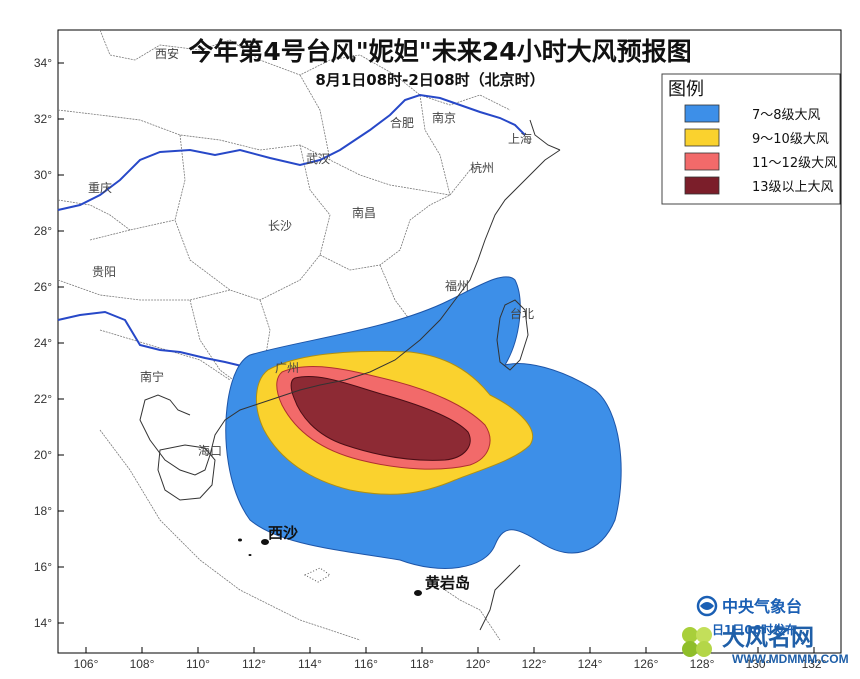 The width and height of the screenshot is (860, 679). What do you see at coordinates (287, 368) in the screenshot?
I see `city-label: 广州` at bounding box center [287, 368].